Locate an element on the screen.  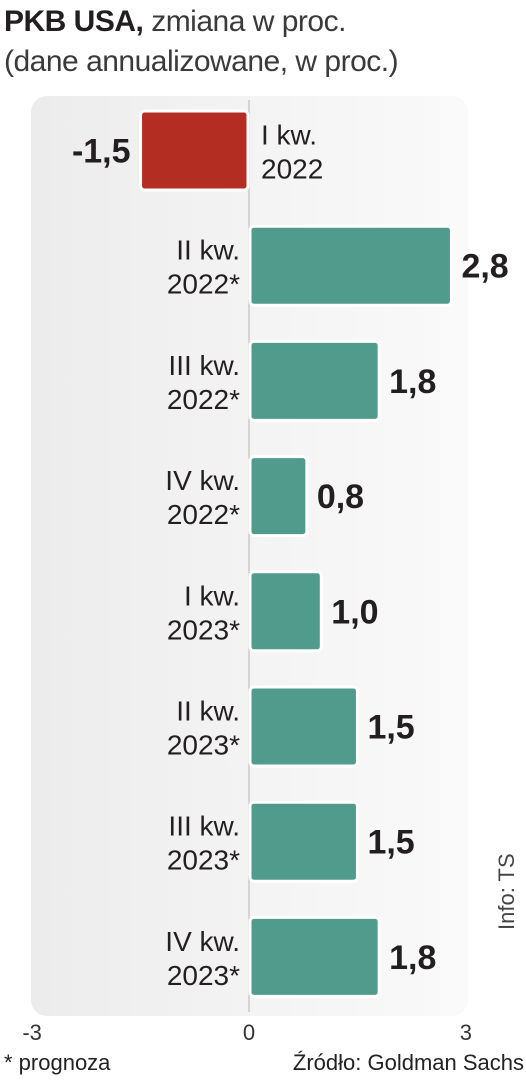
bar-value-label-6: 1,5 is located at coordinates (390, 728).